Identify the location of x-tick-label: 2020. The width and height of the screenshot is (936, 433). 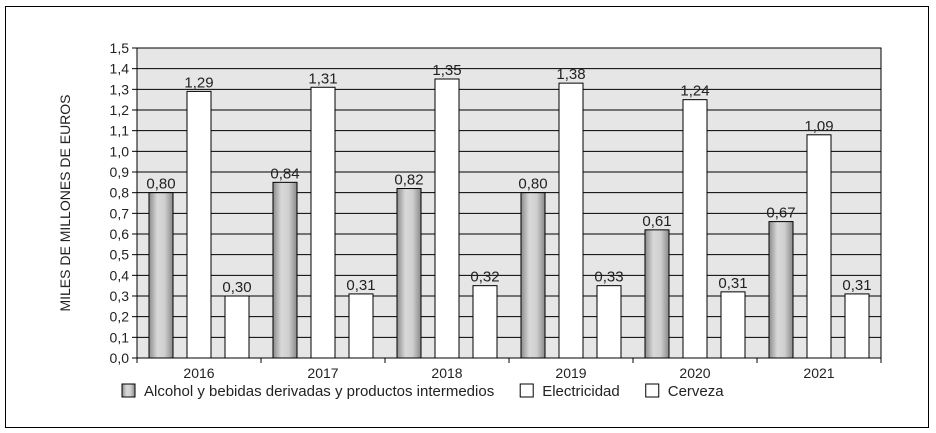
(694, 373).